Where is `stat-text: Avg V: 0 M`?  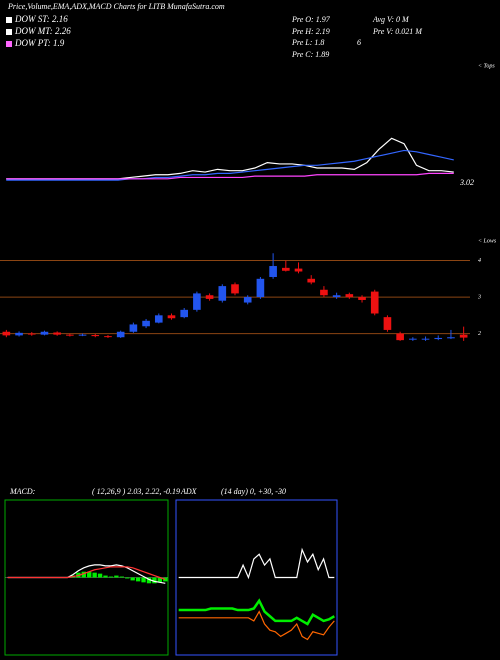
stat-text: Avg V: 0 M is located at coordinates (391, 19).